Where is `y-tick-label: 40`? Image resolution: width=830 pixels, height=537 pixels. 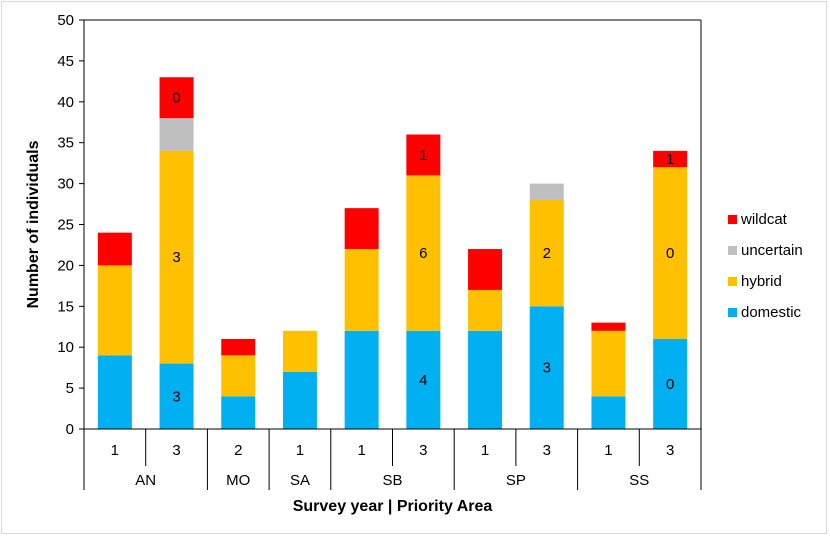 y-tick-label: 40 is located at coordinates (65, 102).